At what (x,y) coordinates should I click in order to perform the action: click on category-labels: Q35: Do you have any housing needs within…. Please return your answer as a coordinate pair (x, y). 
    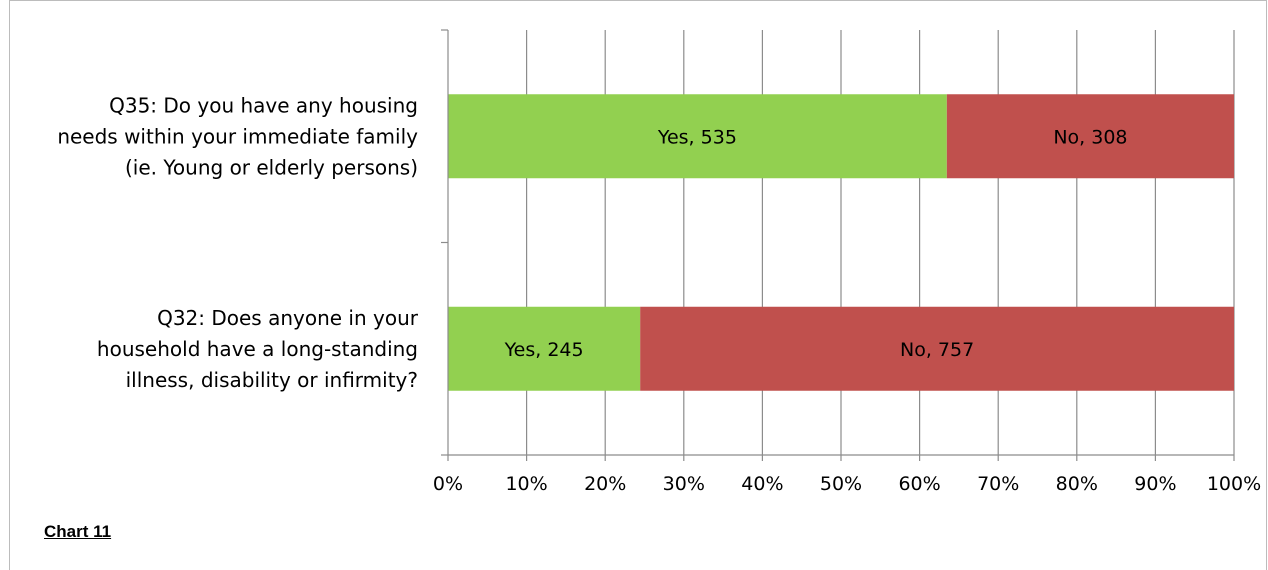
    Looking at the image, I should click on (237, 242).